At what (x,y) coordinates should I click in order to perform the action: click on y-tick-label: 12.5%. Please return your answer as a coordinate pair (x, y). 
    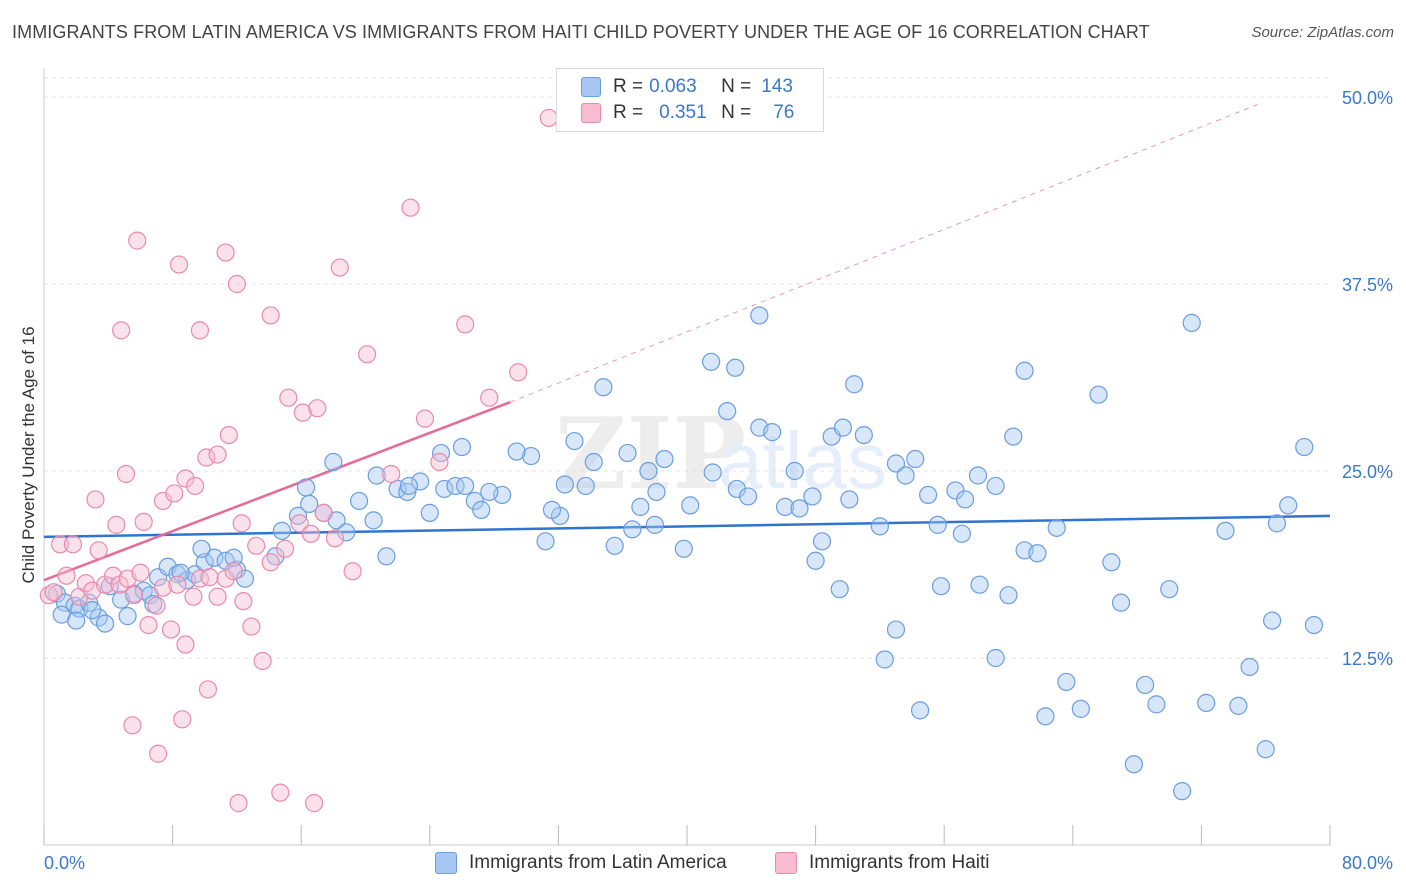
    Looking at the image, I should click on (1367, 659).